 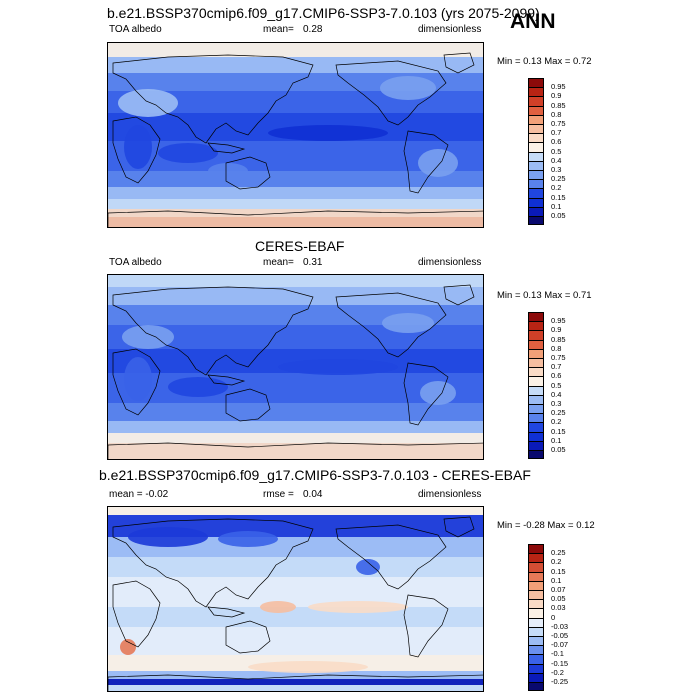 What do you see at coordinates (135, 262) in the screenshot?
I see `panel2-variable: TOA albedo` at bounding box center [135, 262].